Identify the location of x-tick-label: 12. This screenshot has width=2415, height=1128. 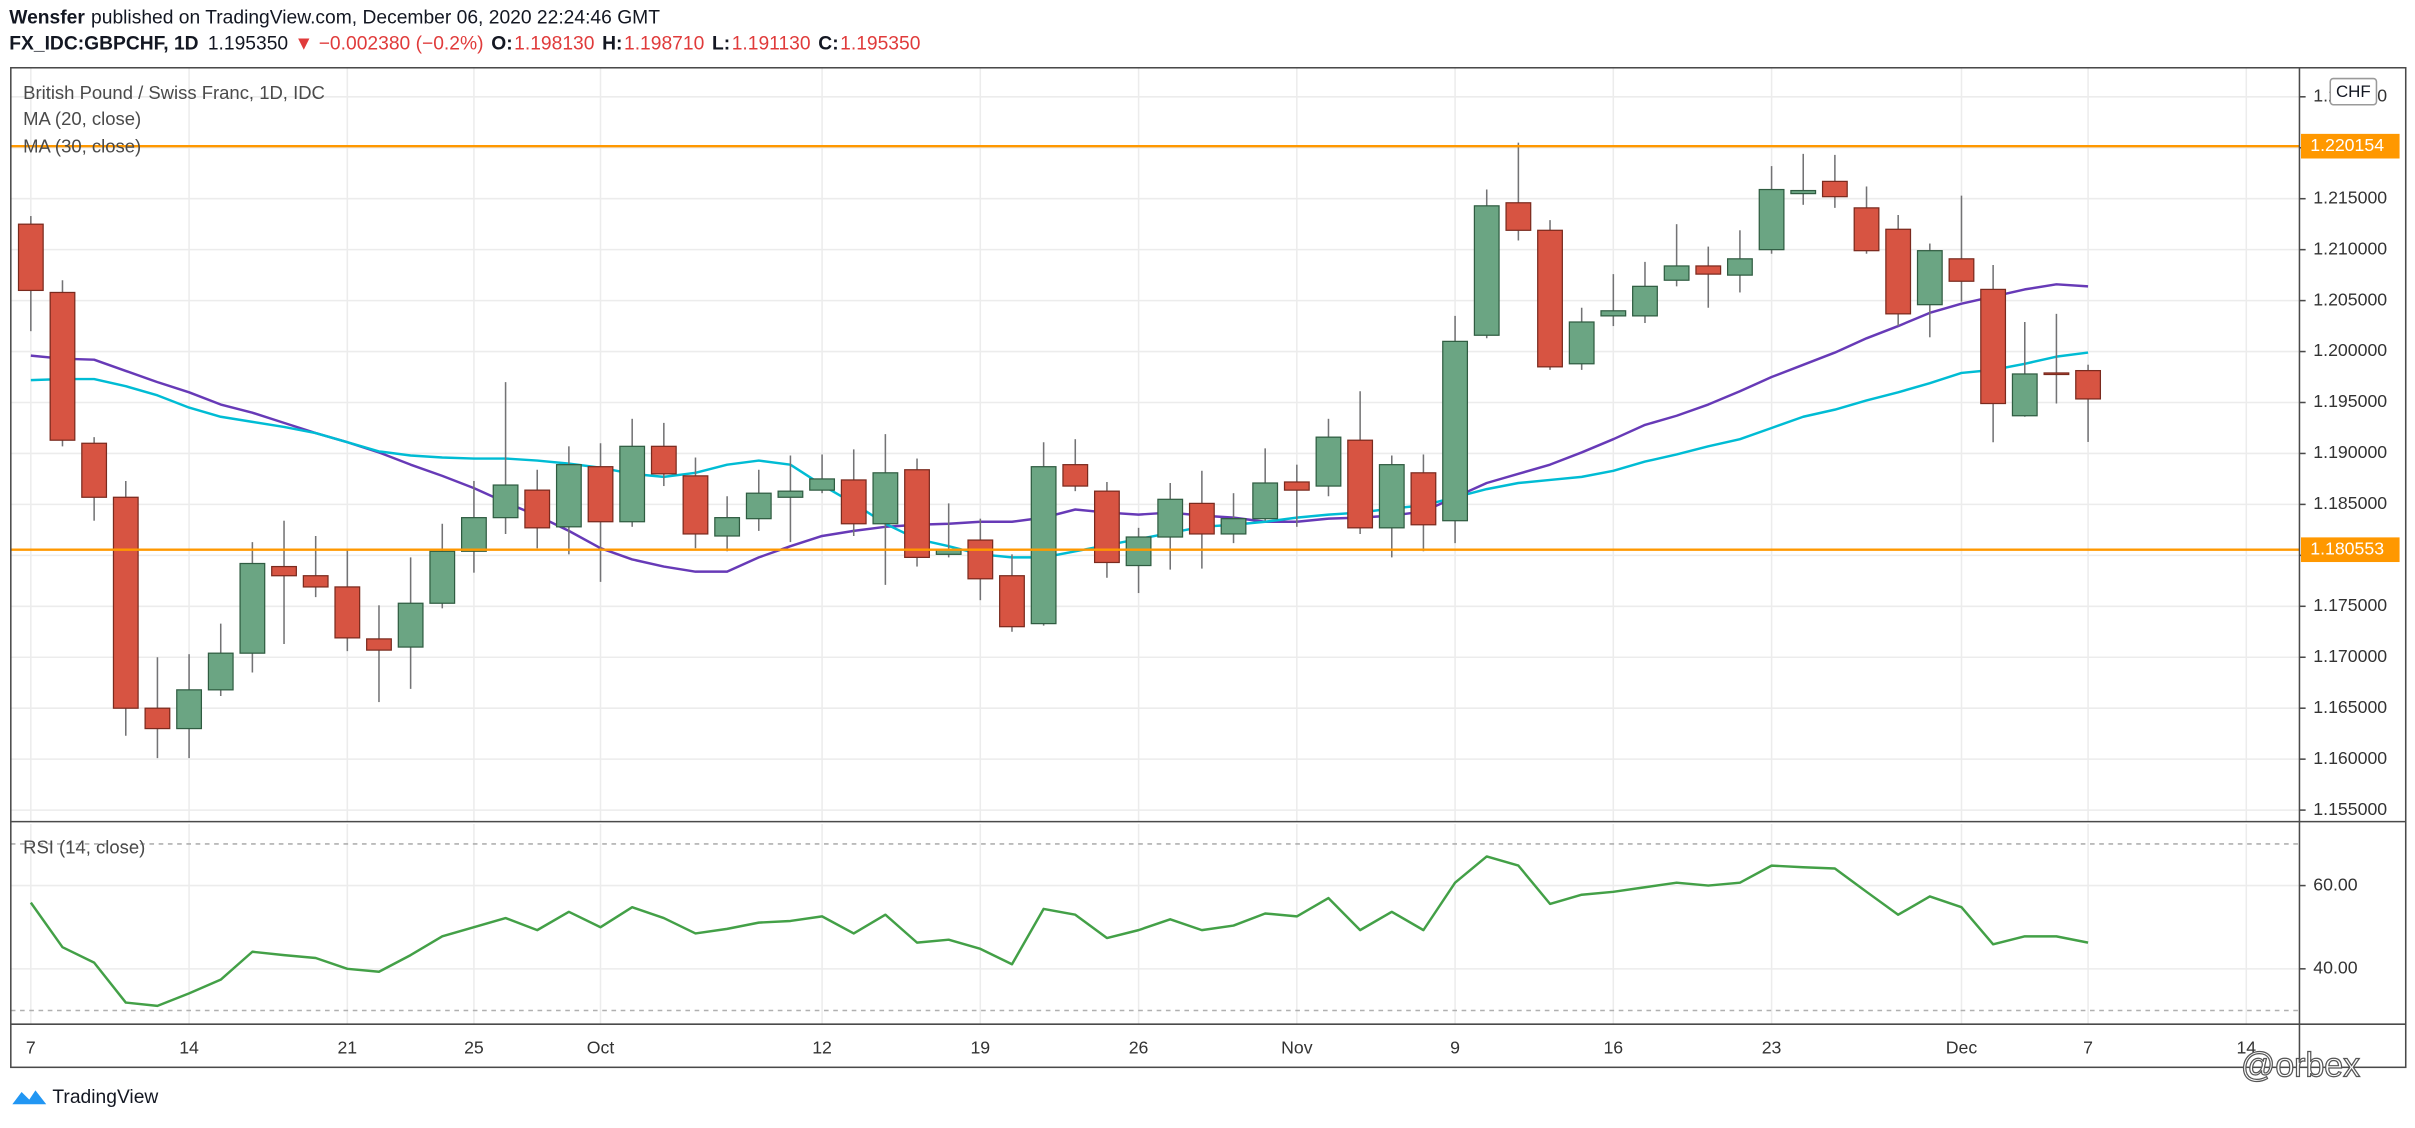
(822, 1048).